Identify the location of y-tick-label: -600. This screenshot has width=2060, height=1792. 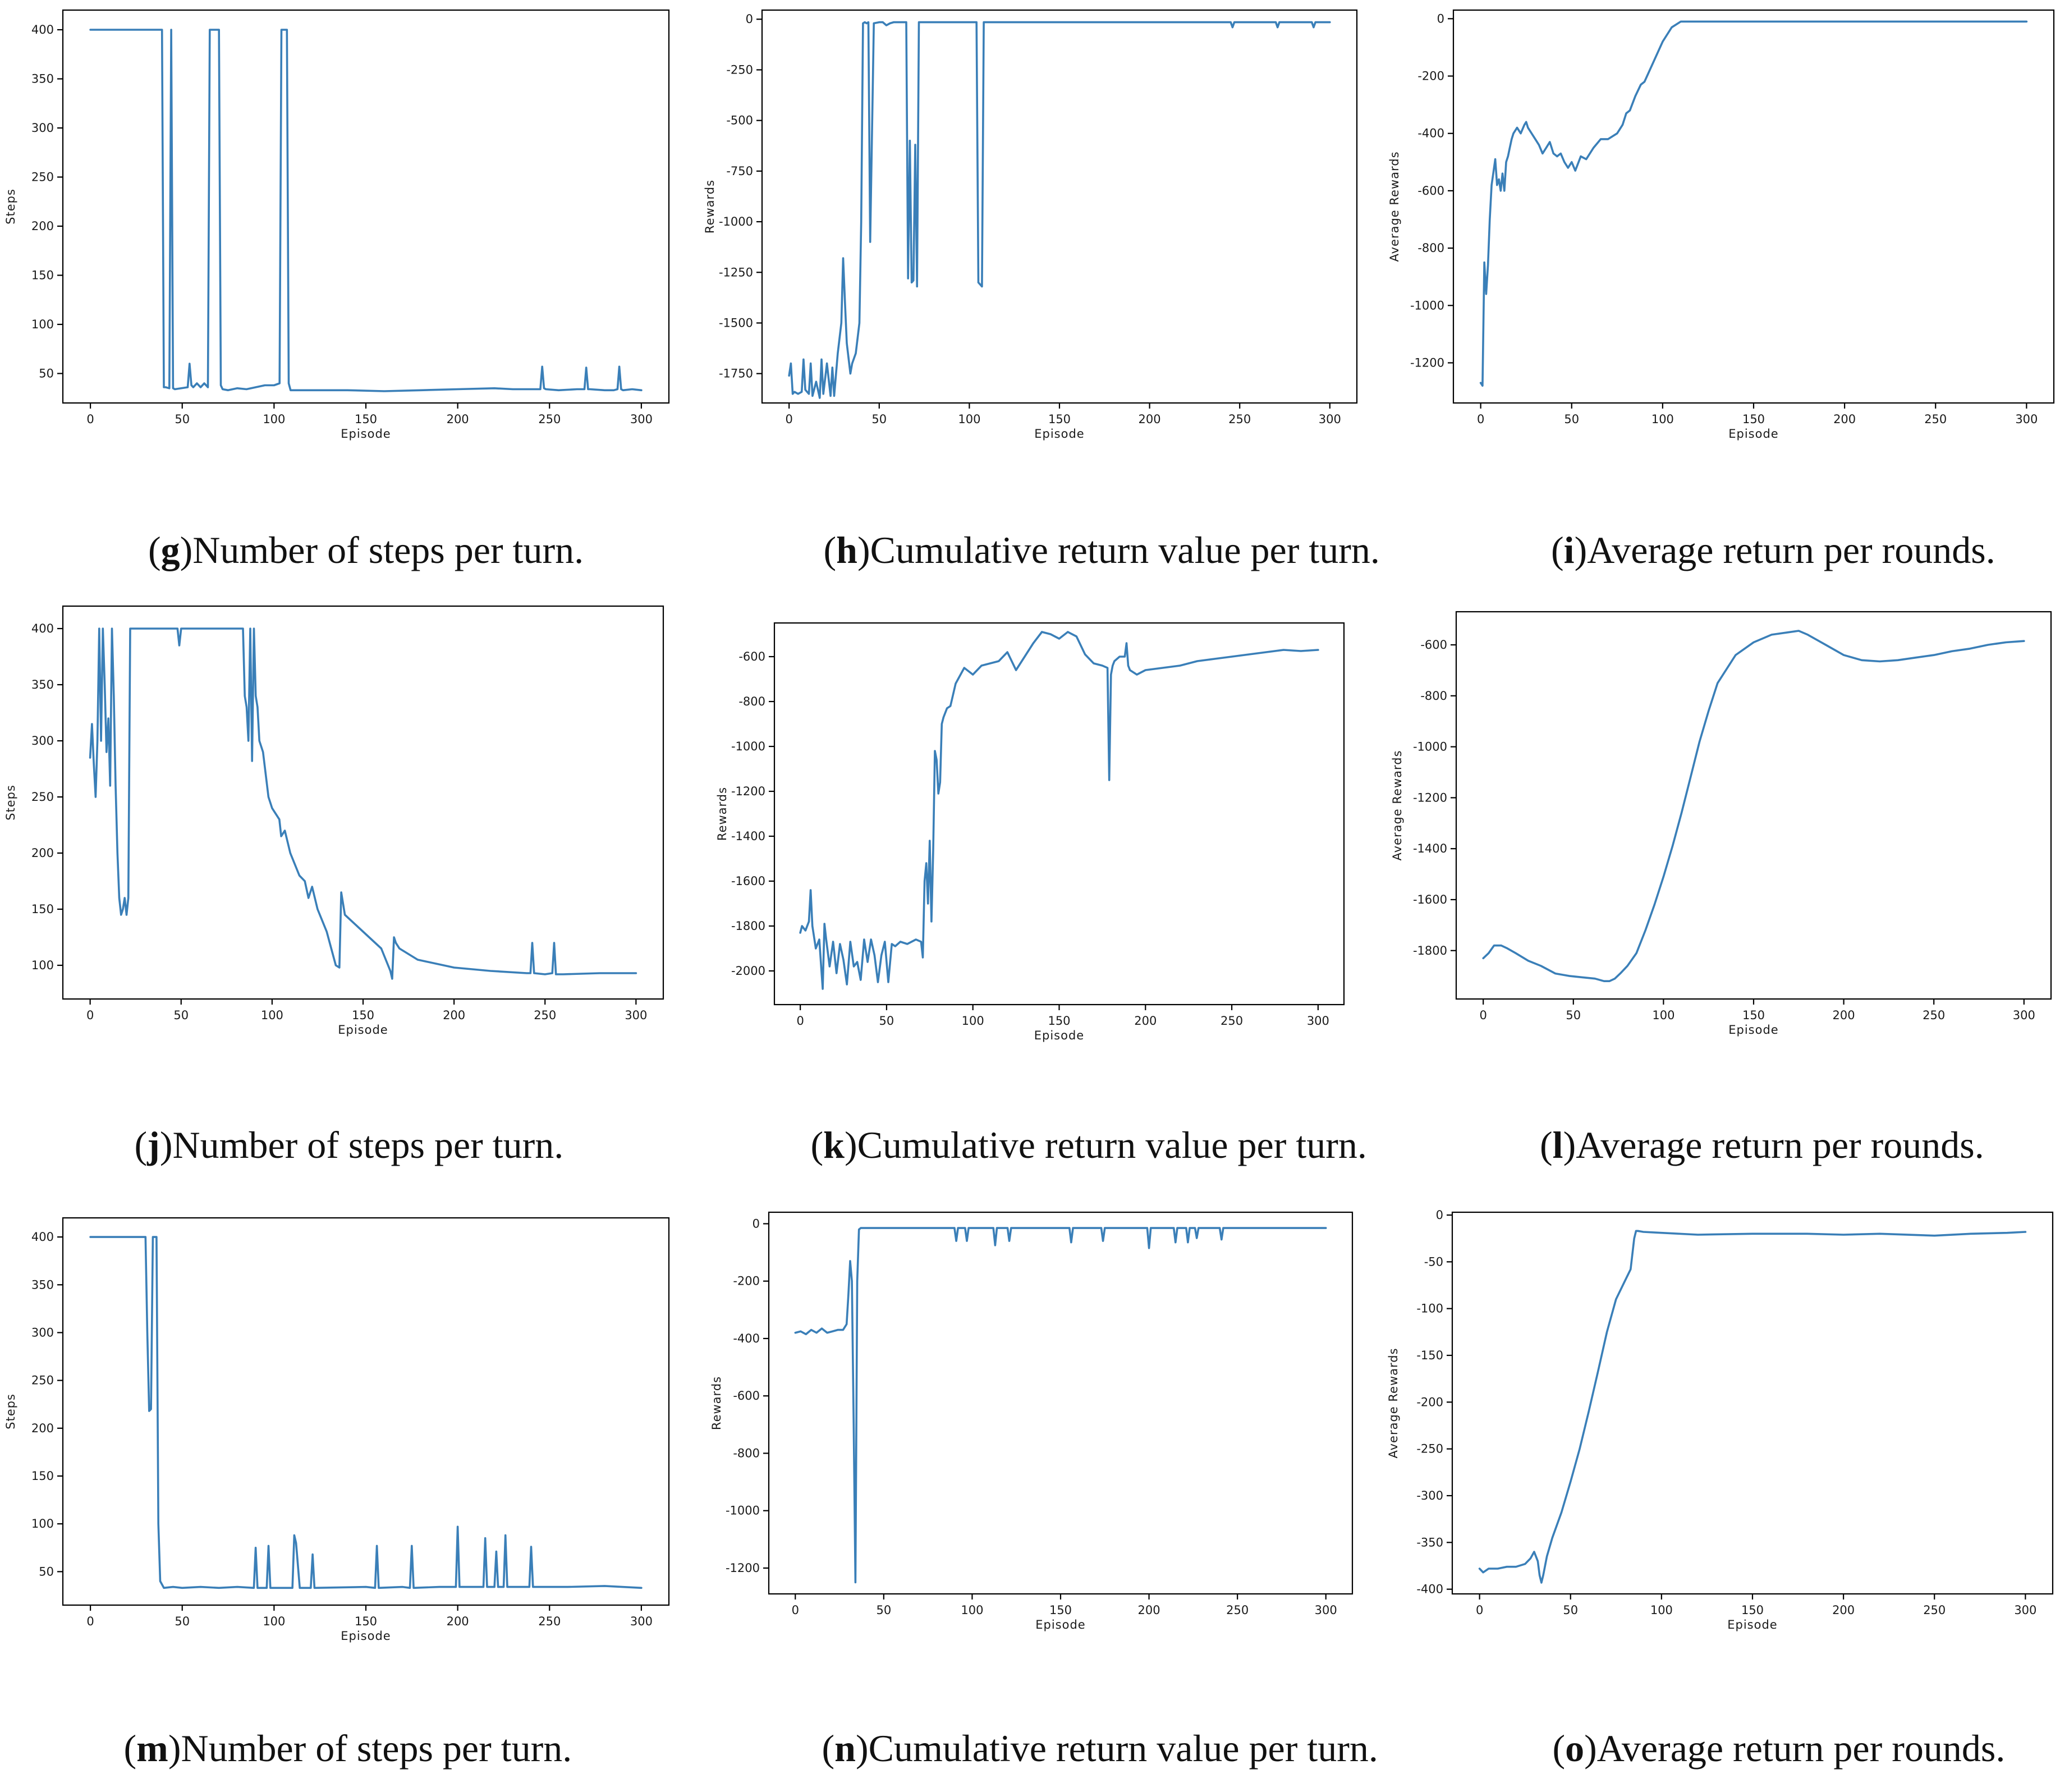
(1433, 645).